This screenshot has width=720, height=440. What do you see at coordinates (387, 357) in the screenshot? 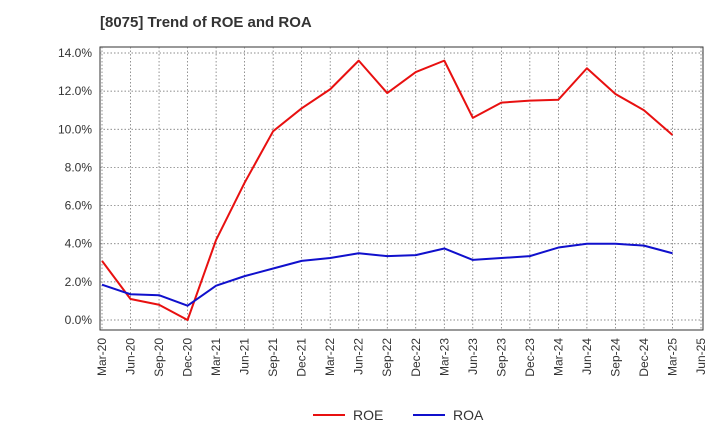
I see `x-tick-label: Sep-22` at bounding box center [387, 357].